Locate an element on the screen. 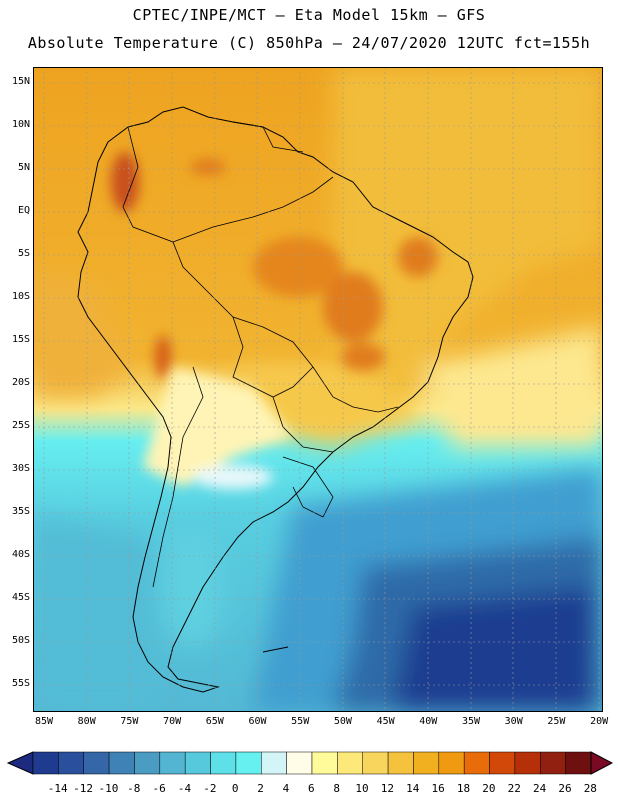 The width and height of the screenshot is (618, 800). latitude-label: EQ is located at coordinates (23, 210).